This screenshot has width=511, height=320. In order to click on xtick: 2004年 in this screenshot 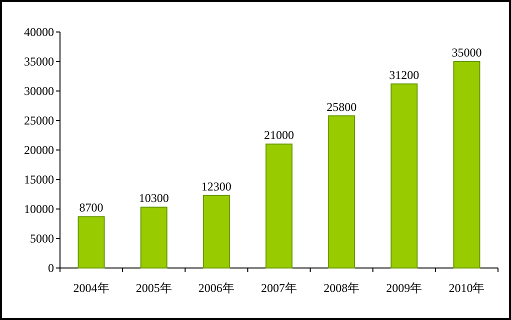, I will do `click(91, 288)`.